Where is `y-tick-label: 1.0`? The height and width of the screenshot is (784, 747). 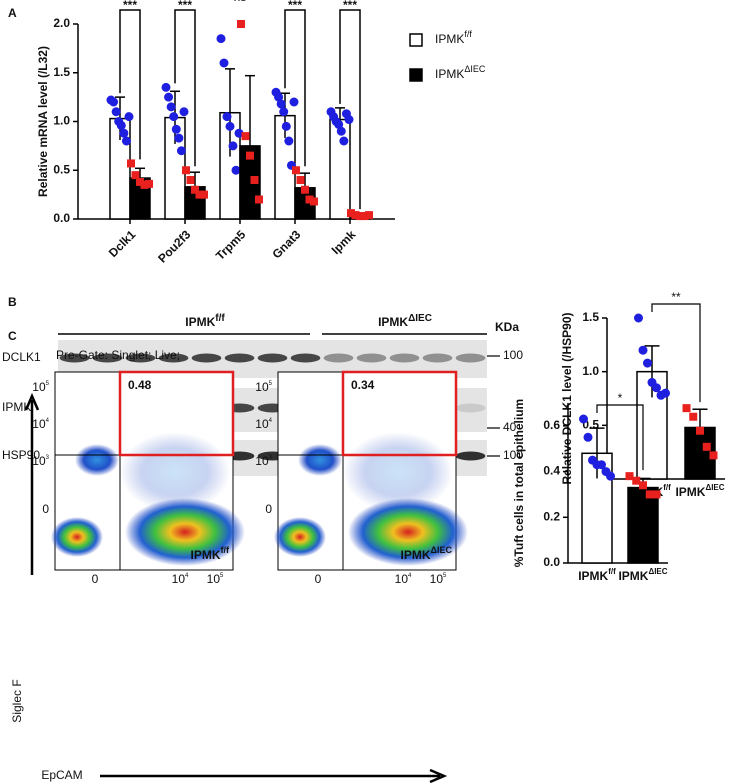
y-tick-label: 1.0 is located at coordinates (590, 371).